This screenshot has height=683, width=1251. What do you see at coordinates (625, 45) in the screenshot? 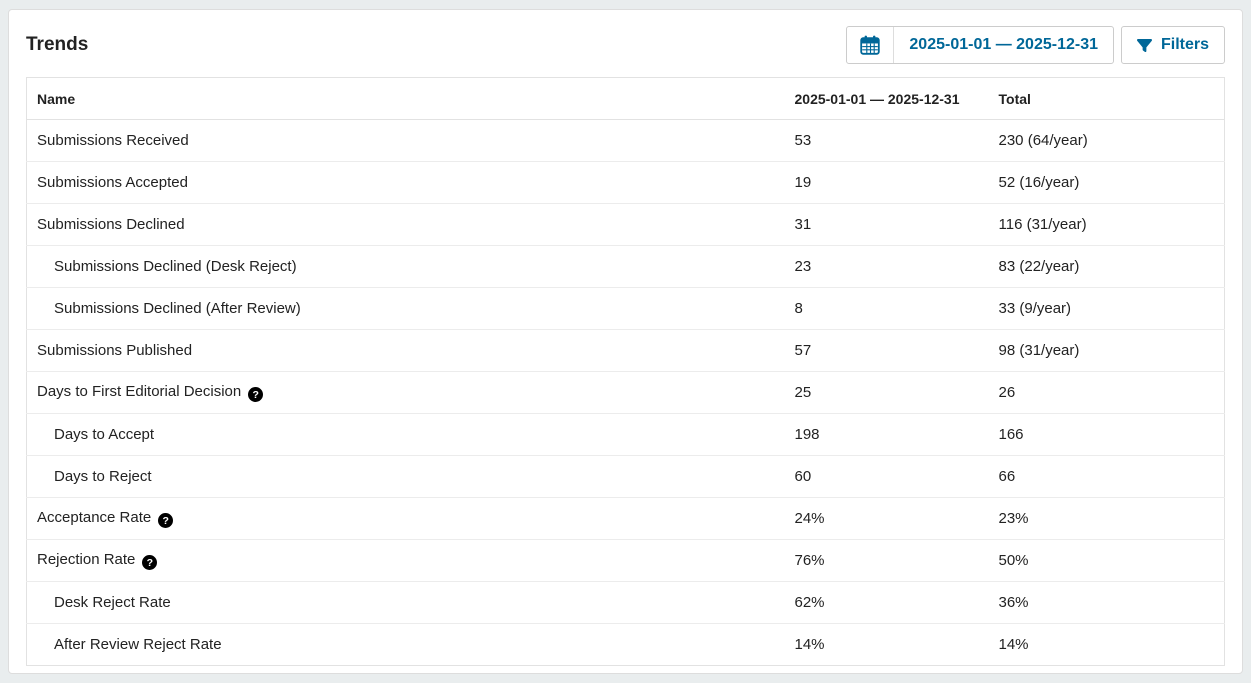
I see `panel-header: Trends` at bounding box center [625, 45].